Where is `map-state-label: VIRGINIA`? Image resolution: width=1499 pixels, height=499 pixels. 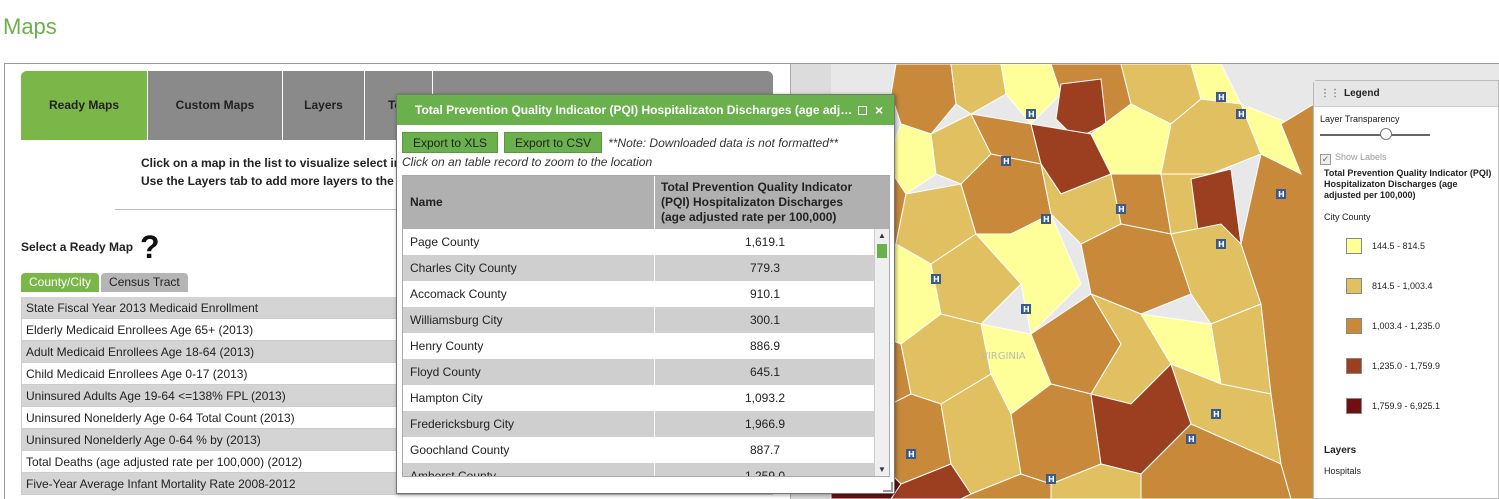 map-state-label: VIRGINIA is located at coordinates (1003, 356).